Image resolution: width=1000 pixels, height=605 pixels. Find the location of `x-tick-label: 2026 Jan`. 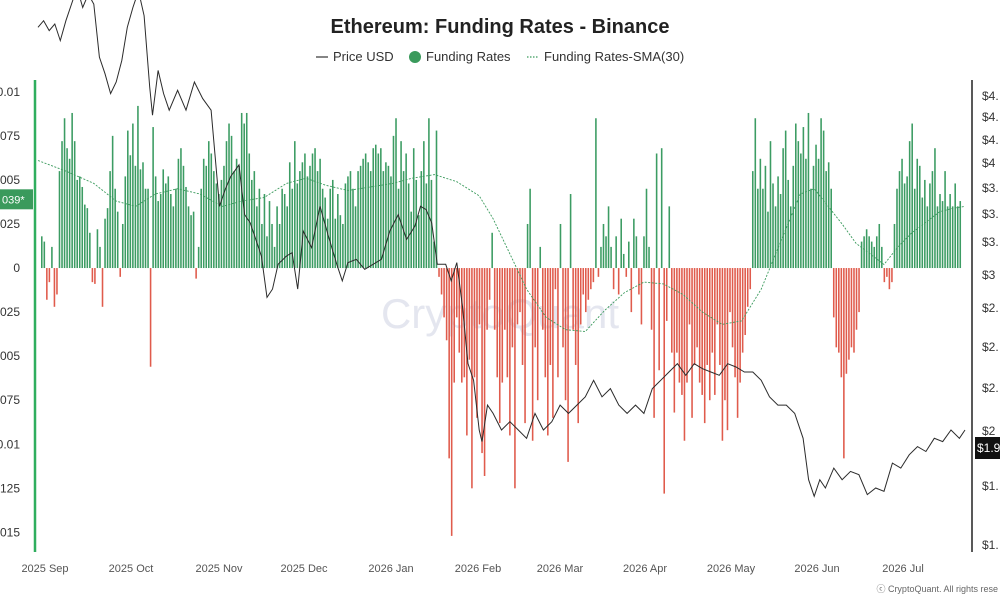

x-tick-label: 2026 Jan is located at coordinates (390, 569).